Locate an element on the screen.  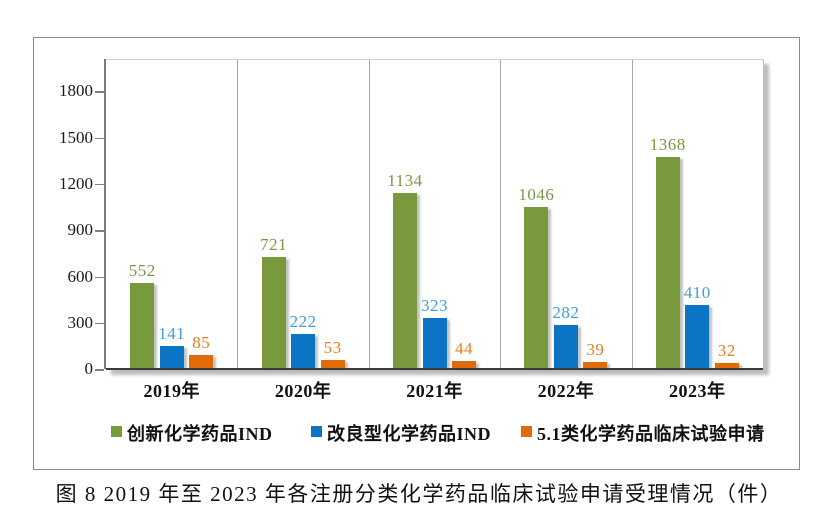
y-tick-label: 1500 is located at coordinates (76, 137).